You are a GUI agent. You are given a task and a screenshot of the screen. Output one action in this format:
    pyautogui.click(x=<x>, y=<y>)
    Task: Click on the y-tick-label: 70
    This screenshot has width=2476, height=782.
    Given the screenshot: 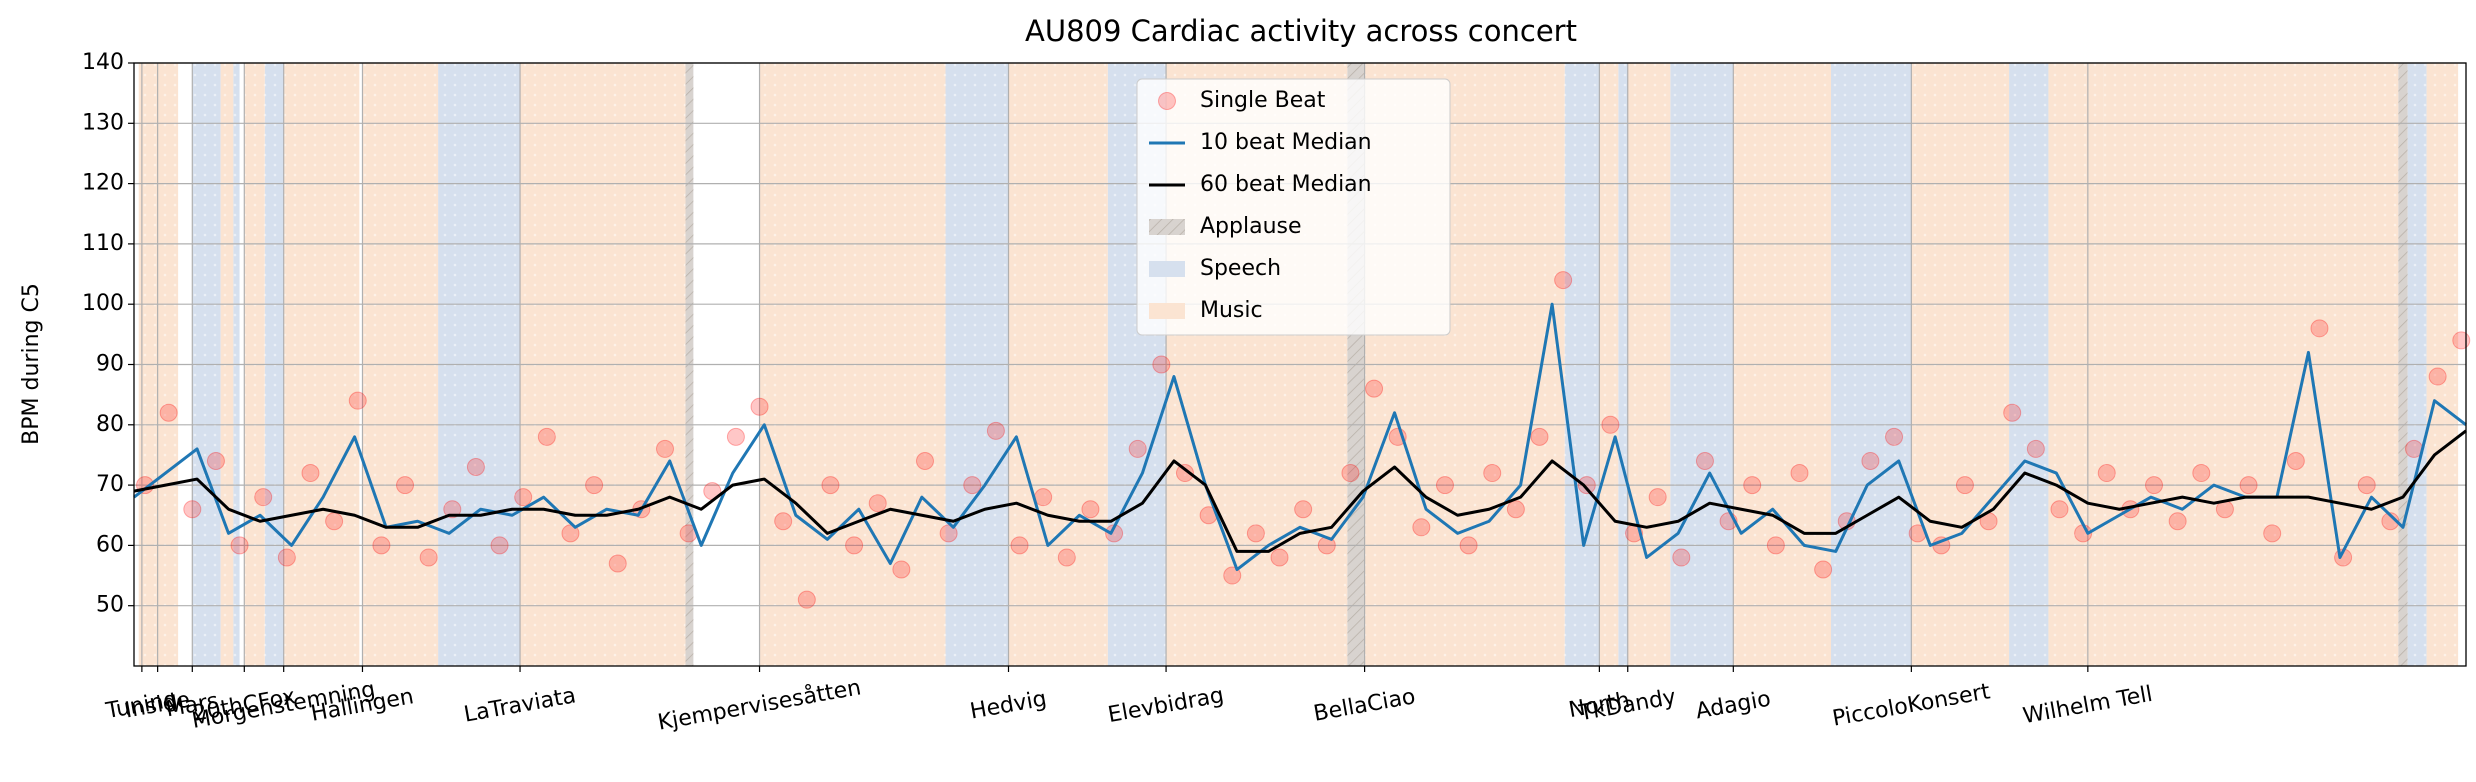 What is the action you would take?
    pyautogui.click(x=110, y=484)
    